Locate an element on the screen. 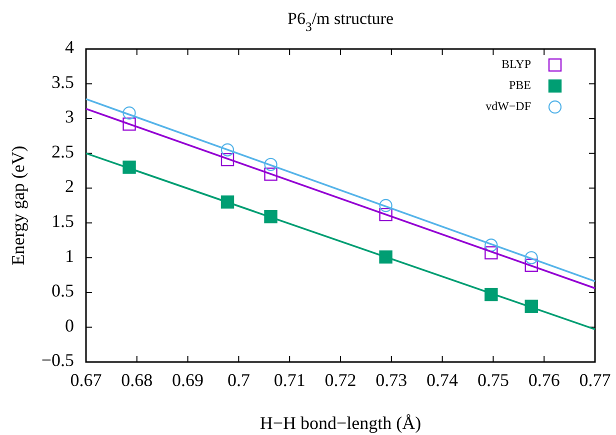  x-tick-label: 0.72 is located at coordinates (340, 380).